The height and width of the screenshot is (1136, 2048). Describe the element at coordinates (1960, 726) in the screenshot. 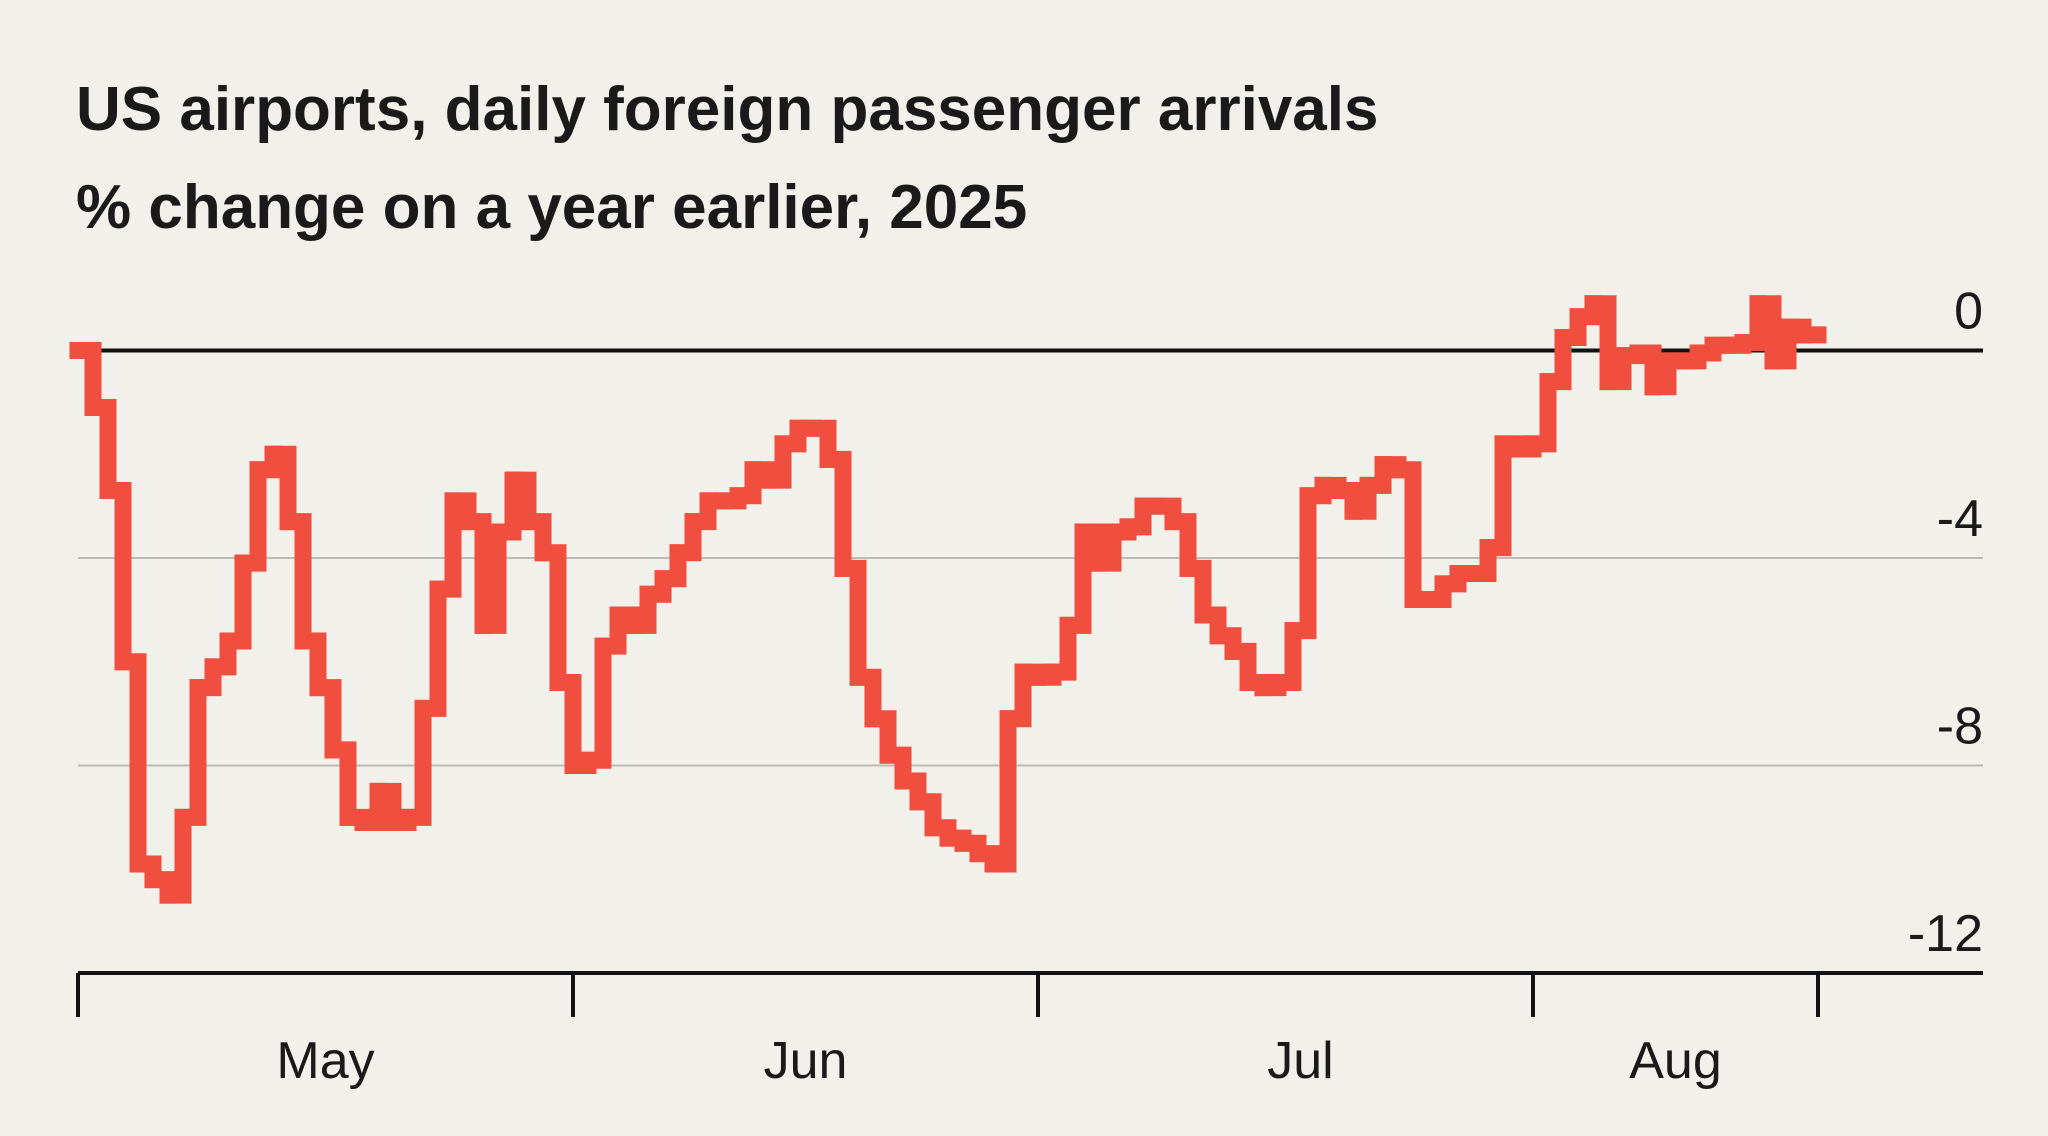

I see `y-tick-label: -8` at that location.